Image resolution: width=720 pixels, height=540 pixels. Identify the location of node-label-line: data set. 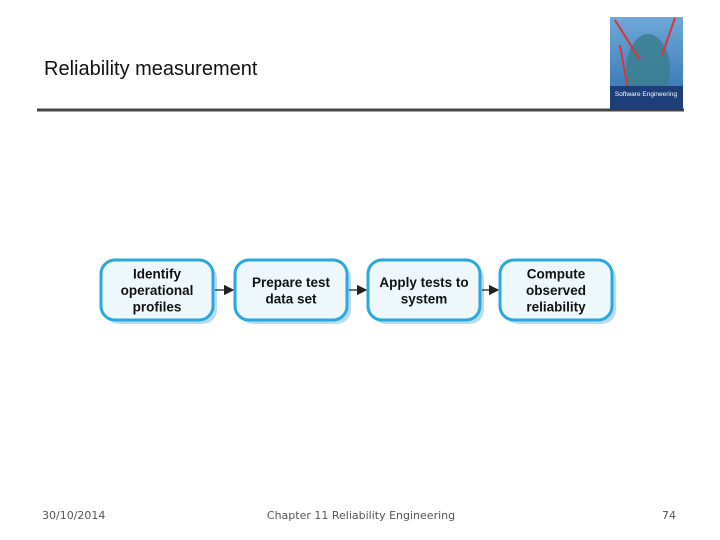
(291, 298).